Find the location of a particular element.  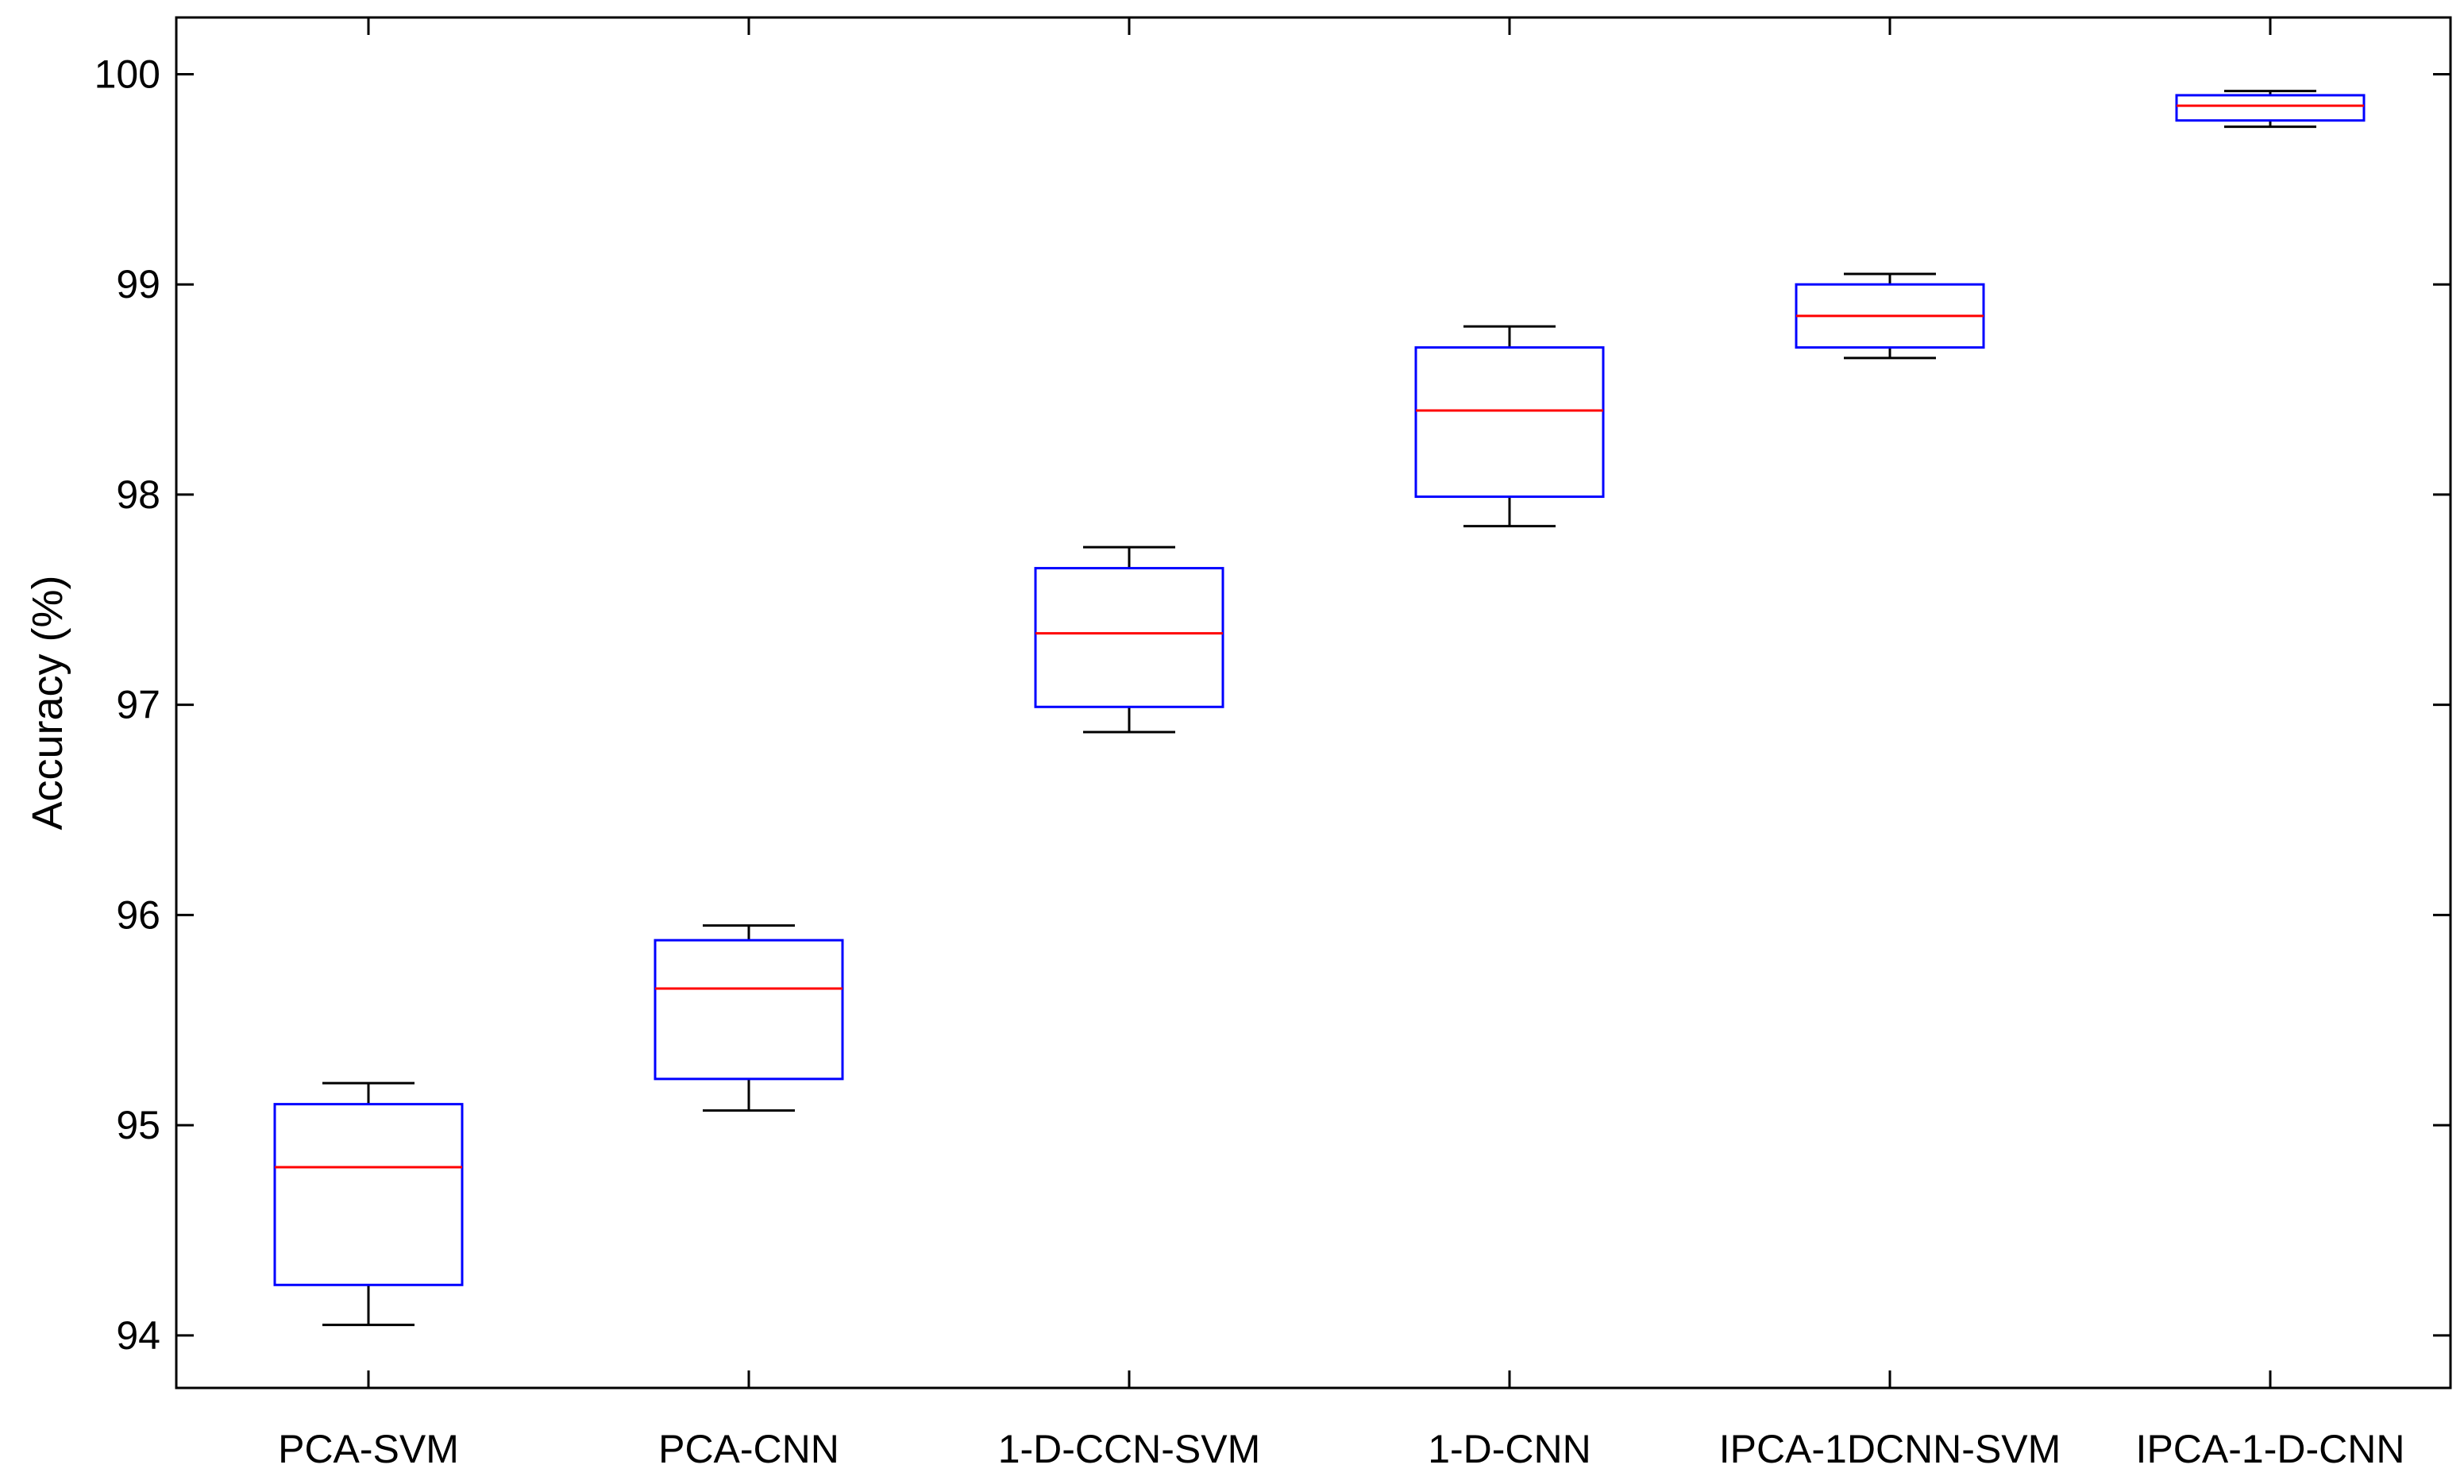

x-tick-label: 1-D-CNN is located at coordinates (1509, 1449).